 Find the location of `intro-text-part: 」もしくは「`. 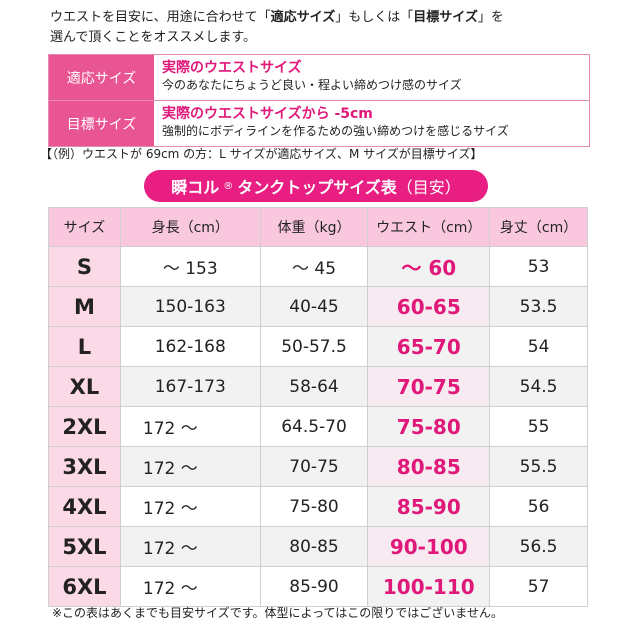

intro-text-part: 」もしくは「 is located at coordinates (374, 17).